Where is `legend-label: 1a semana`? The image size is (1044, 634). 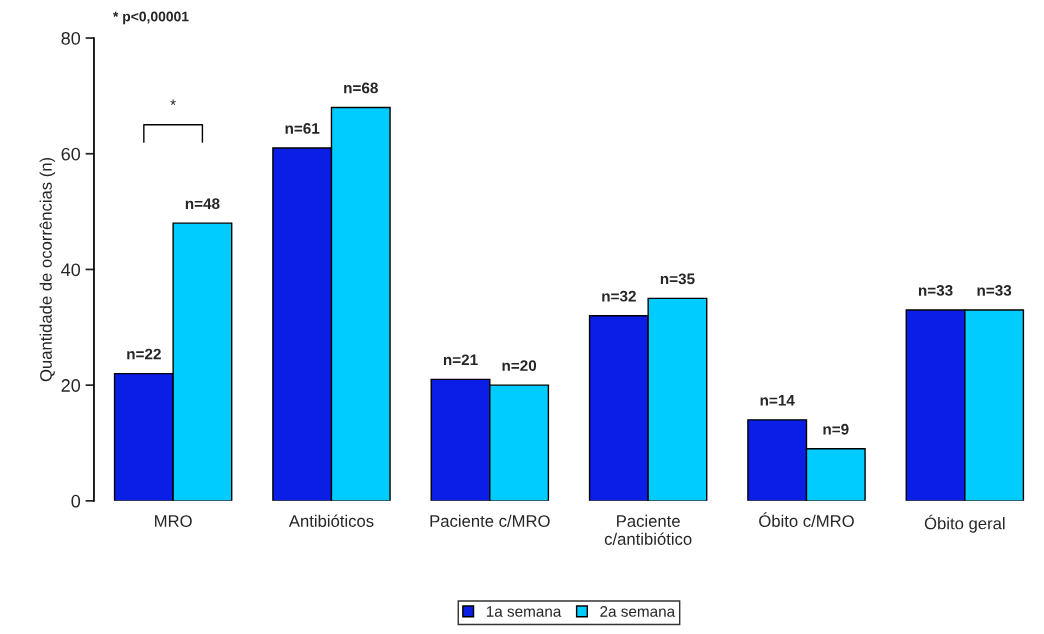 legend-label: 1a semana is located at coordinates (524, 611).